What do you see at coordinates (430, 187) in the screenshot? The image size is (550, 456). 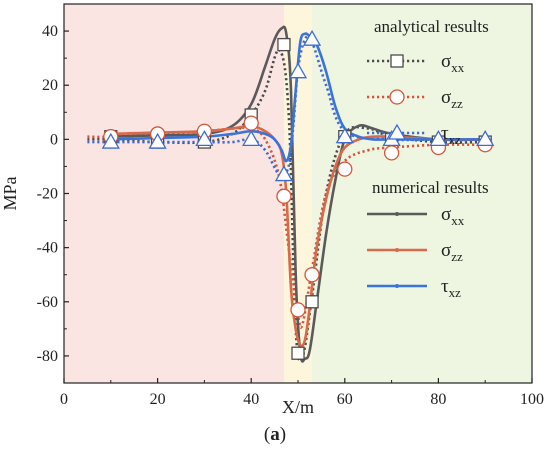 I see `legend-heading-numerical: numerical results` at bounding box center [430, 187].